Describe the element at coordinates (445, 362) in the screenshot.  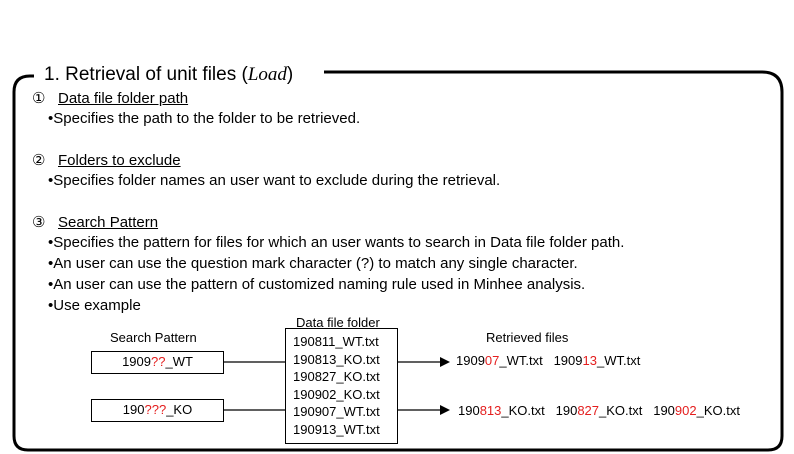
I see `result1-arrow-icon` at that location.